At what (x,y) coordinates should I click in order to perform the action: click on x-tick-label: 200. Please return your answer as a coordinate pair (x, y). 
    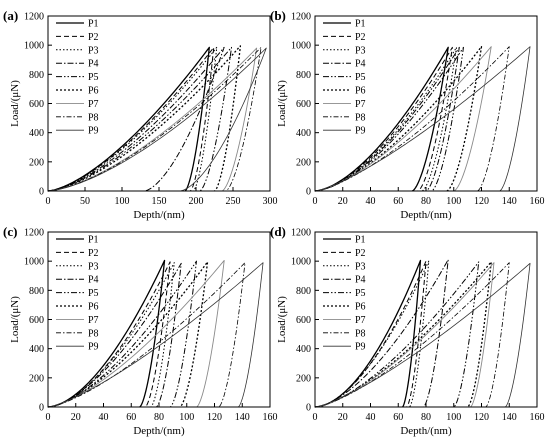
    Looking at the image, I should click on (196, 201).